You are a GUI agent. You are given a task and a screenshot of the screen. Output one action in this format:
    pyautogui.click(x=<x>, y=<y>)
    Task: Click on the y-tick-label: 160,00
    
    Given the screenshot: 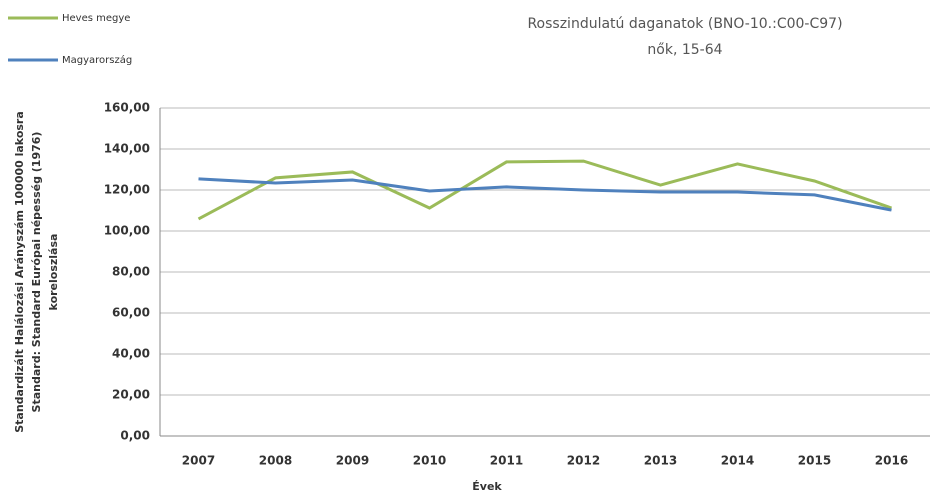 What is the action you would take?
    pyautogui.click(x=127, y=108)
    